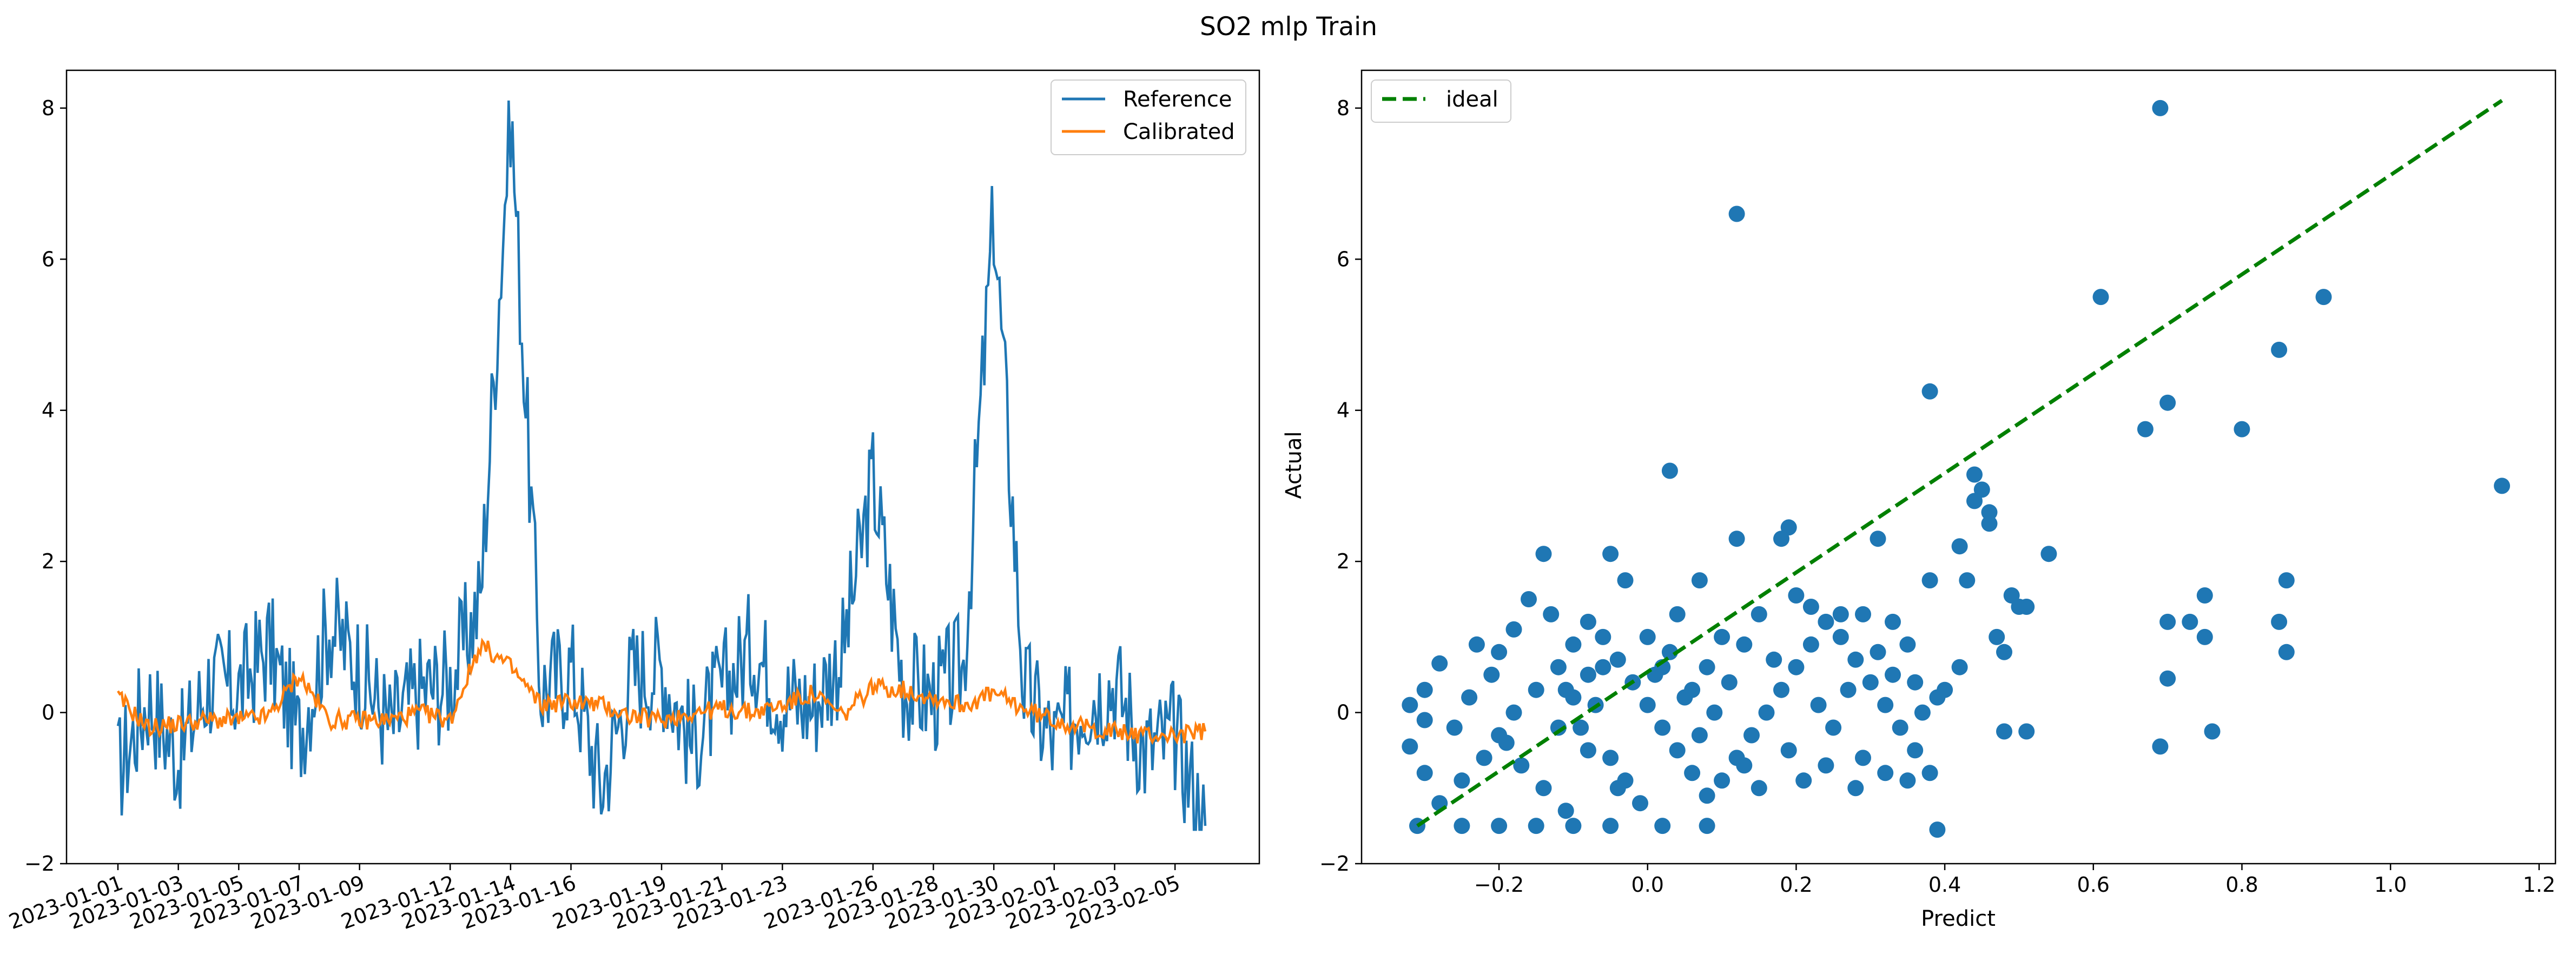 Image resolution: width=2576 pixels, height=961 pixels. Describe the element at coordinates (48, 713) in the screenshot. I see `left-y-tick-label: 0` at that location.